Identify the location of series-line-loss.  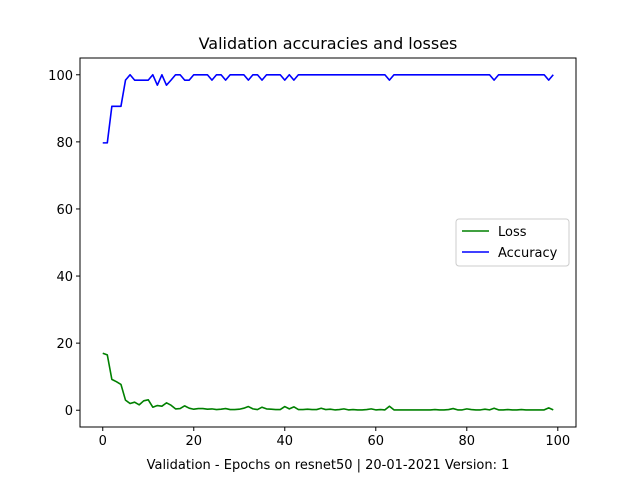
(328, 381).